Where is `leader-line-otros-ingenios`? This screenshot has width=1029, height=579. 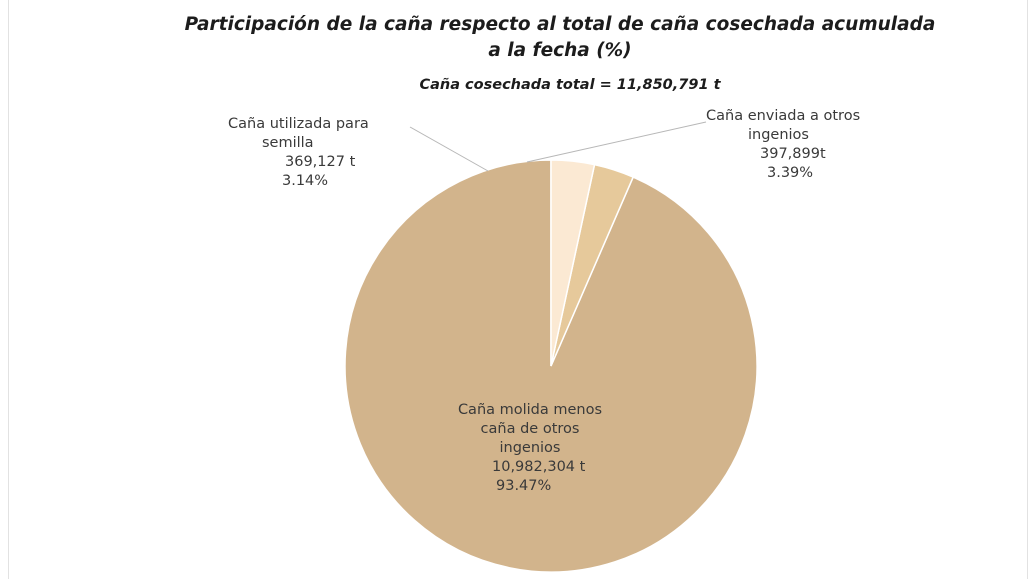 leader-line-otros-ingenios is located at coordinates (616, 142).